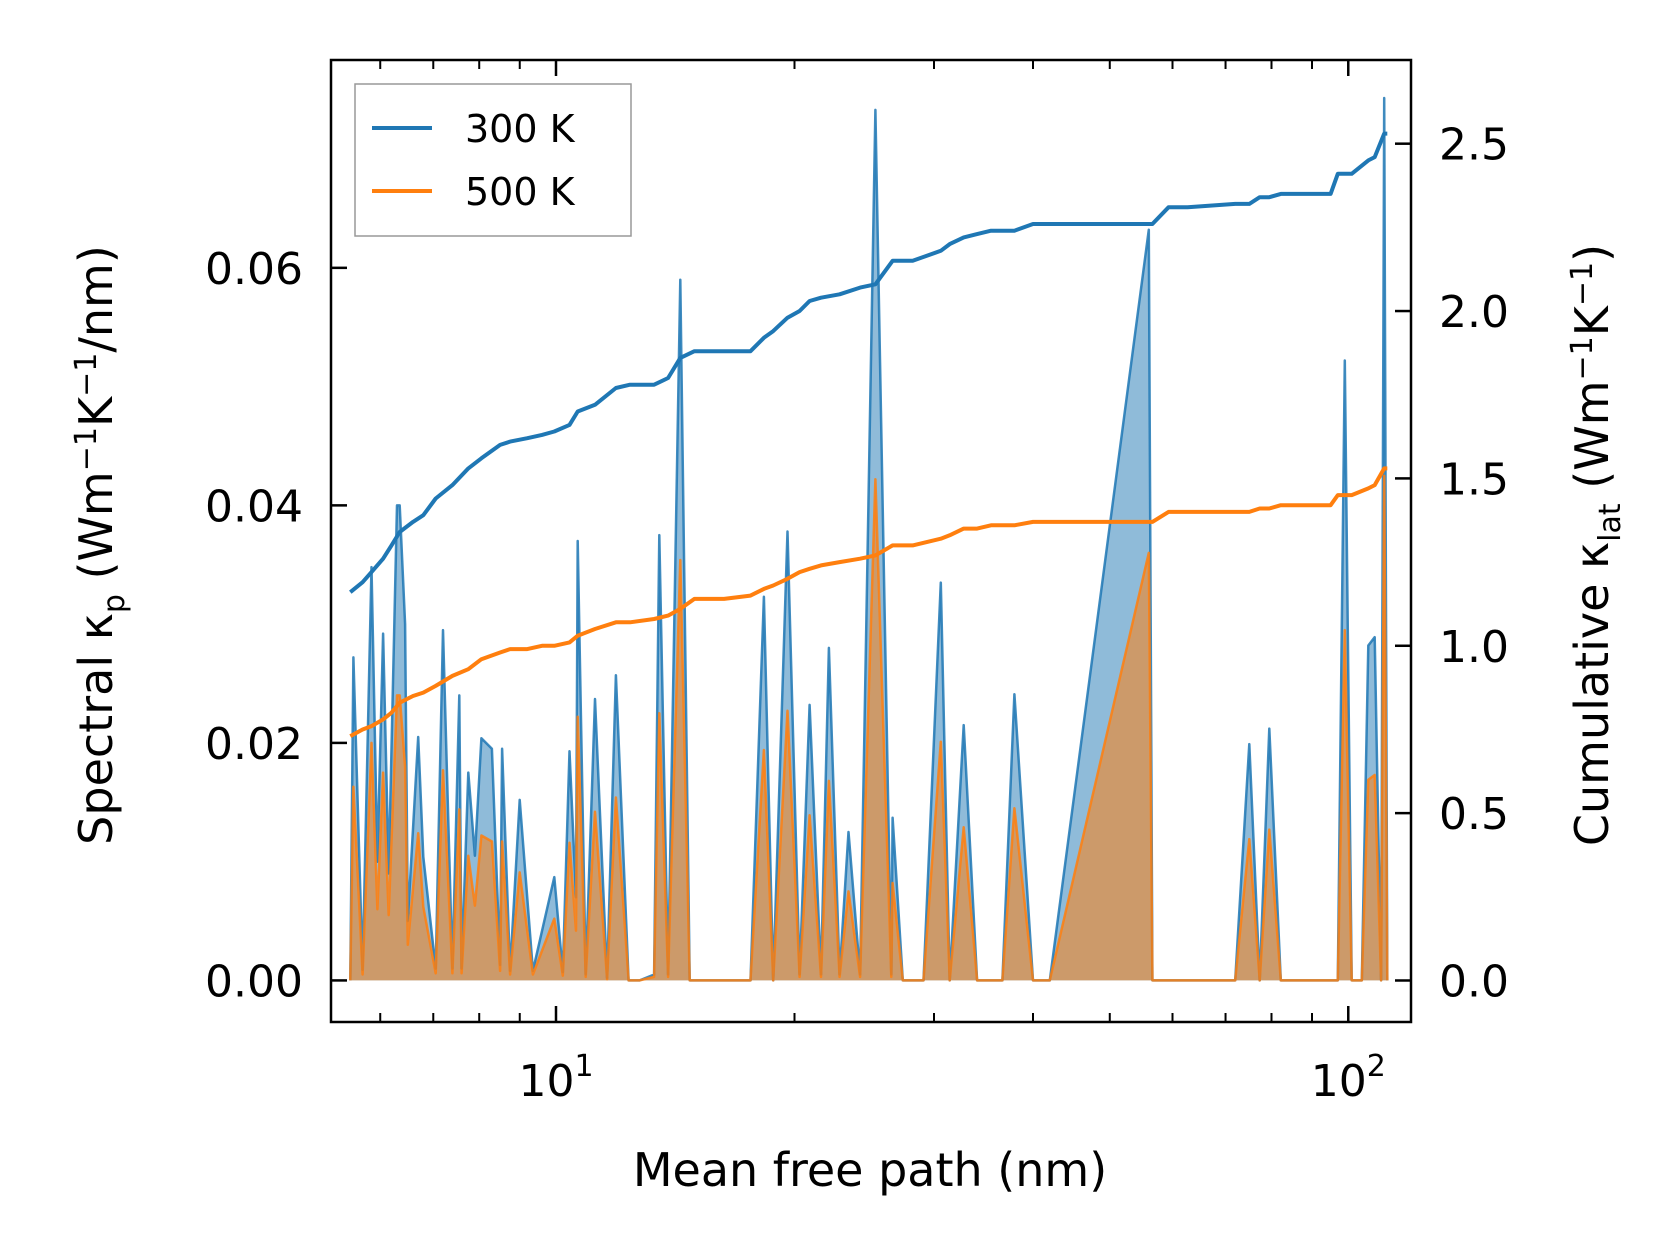 This screenshot has width=1679, height=1254. I want to click on y-left-tick-label: 0.02, so click(254, 744).